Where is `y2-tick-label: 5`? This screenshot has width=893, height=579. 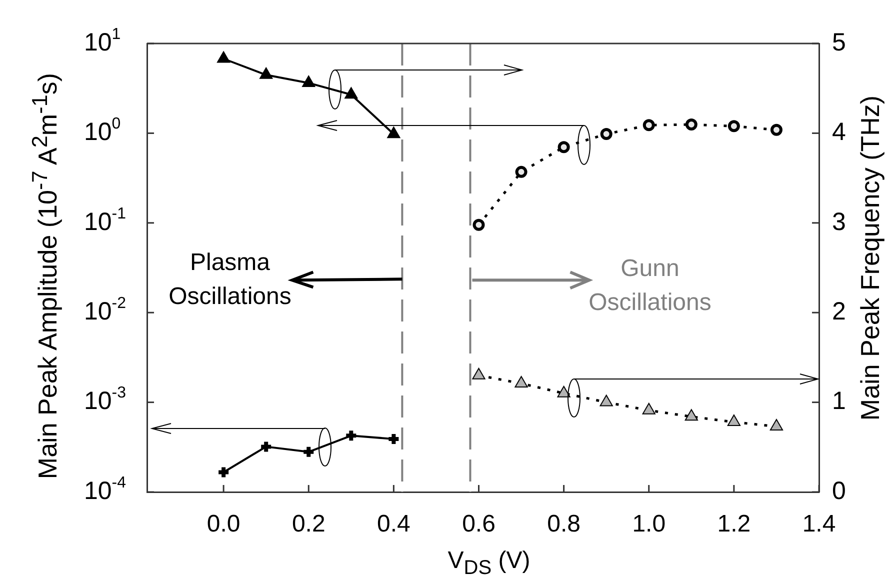 y2-tick-label: 5 is located at coordinates (839, 42).